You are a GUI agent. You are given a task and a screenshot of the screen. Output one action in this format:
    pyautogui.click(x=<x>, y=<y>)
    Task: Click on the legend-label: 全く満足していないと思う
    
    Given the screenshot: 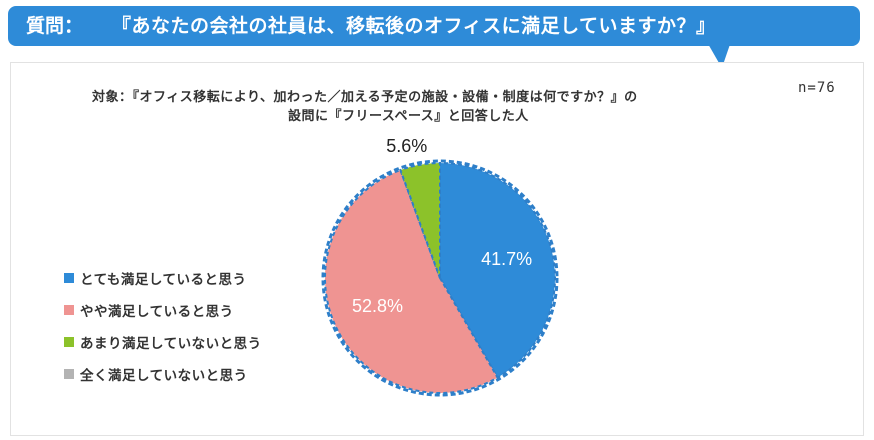 What is the action you would take?
    pyautogui.click(x=164, y=376)
    